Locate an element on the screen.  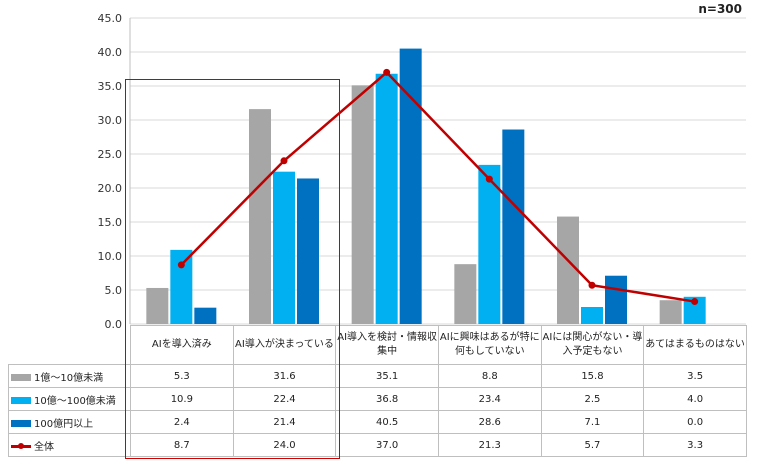
data-cell: 0.0 is located at coordinates (695, 422).